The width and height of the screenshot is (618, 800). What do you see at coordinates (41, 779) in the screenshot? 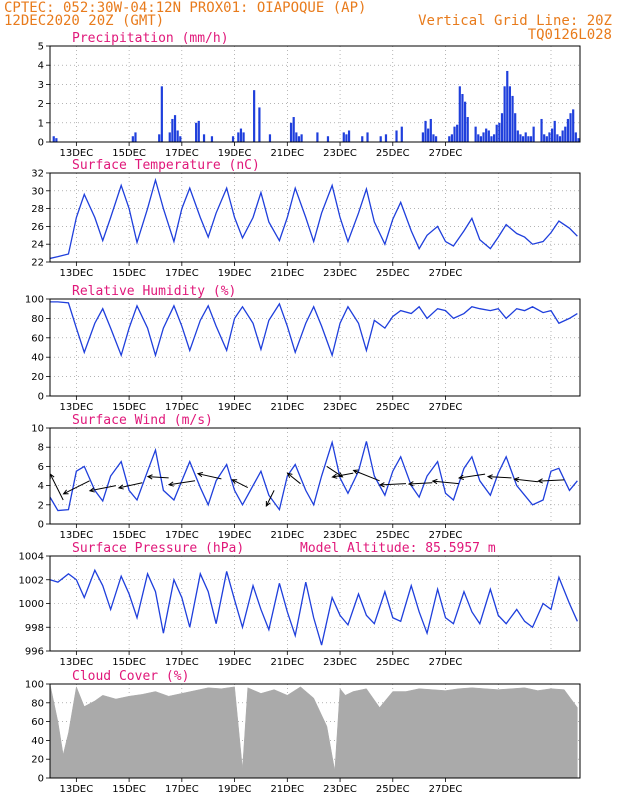
I see `cloud-cover-ytick-label: 0` at bounding box center [41, 779].